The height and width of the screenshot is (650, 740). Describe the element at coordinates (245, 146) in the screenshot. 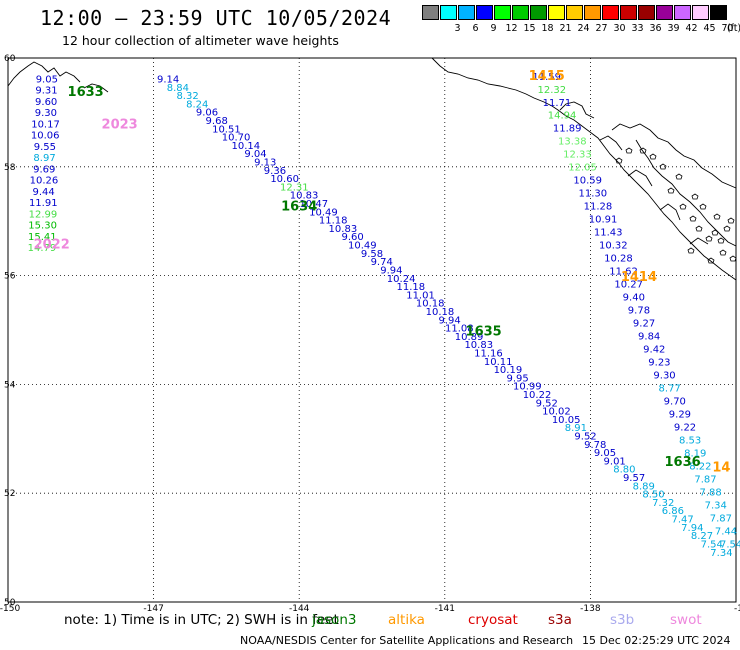

I see `wave-height-label: 10.14` at that location.